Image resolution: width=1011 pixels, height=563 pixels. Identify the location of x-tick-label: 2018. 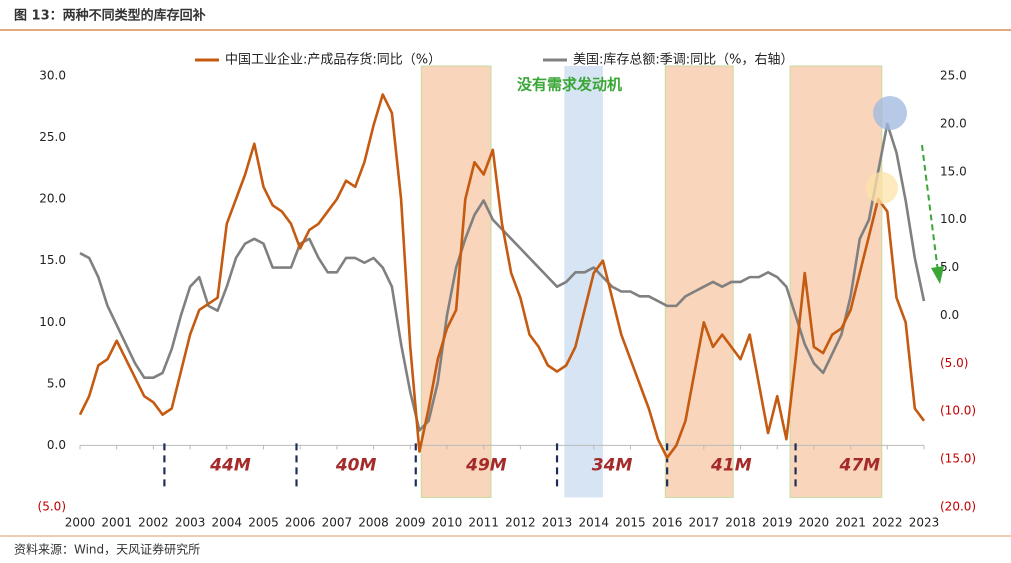
(740, 523).